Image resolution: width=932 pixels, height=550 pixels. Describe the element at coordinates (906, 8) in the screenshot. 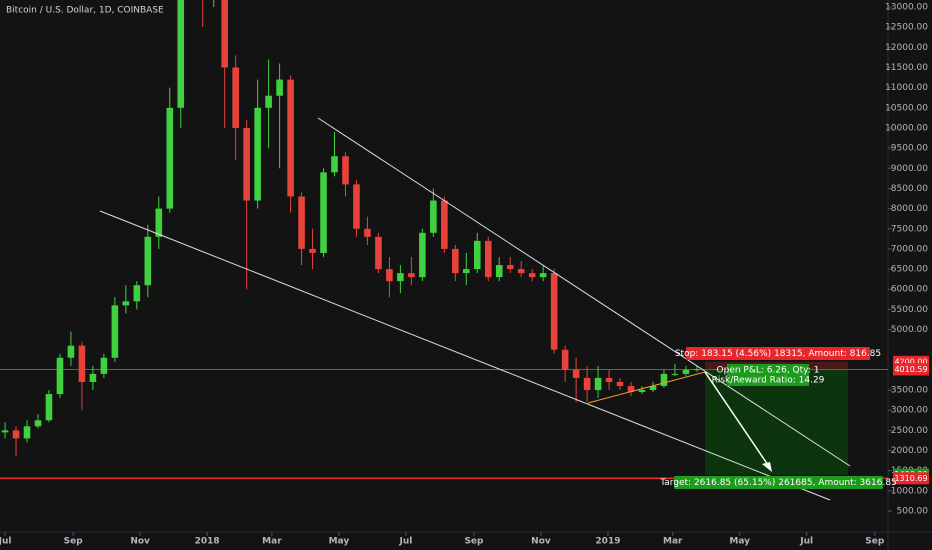

I see `y-tick-label: 13000.00` at that location.